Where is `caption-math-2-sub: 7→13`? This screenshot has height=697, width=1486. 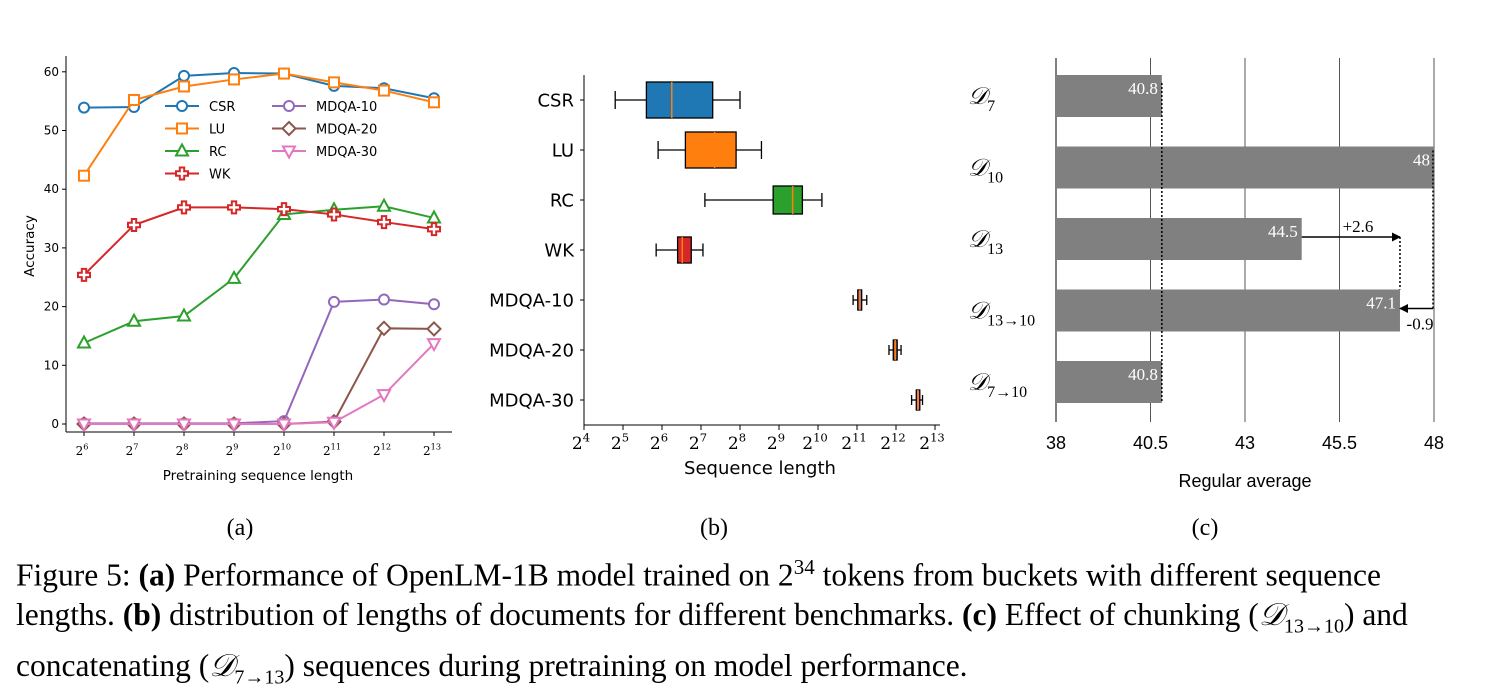 caption-math-2-sub: 7→13 is located at coordinates (259, 677).